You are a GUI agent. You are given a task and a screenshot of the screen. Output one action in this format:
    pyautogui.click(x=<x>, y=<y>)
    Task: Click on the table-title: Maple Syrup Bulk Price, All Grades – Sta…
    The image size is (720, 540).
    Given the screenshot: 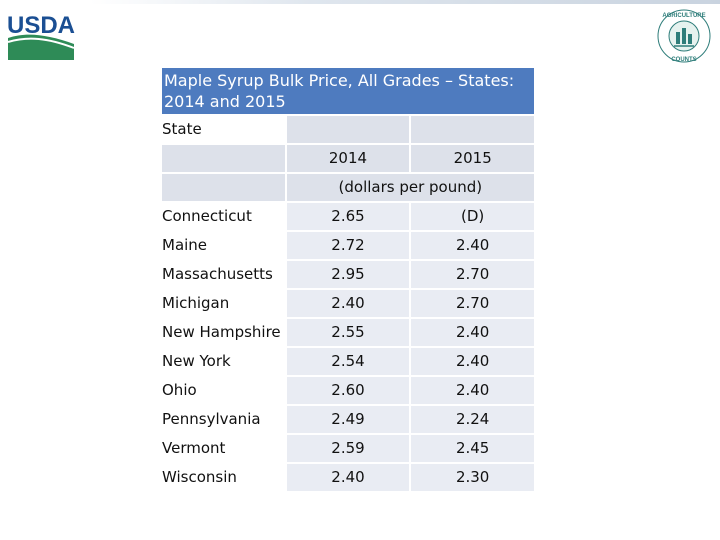 What is the action you would take?
    pyautogui.click(x=348, y=91)
    